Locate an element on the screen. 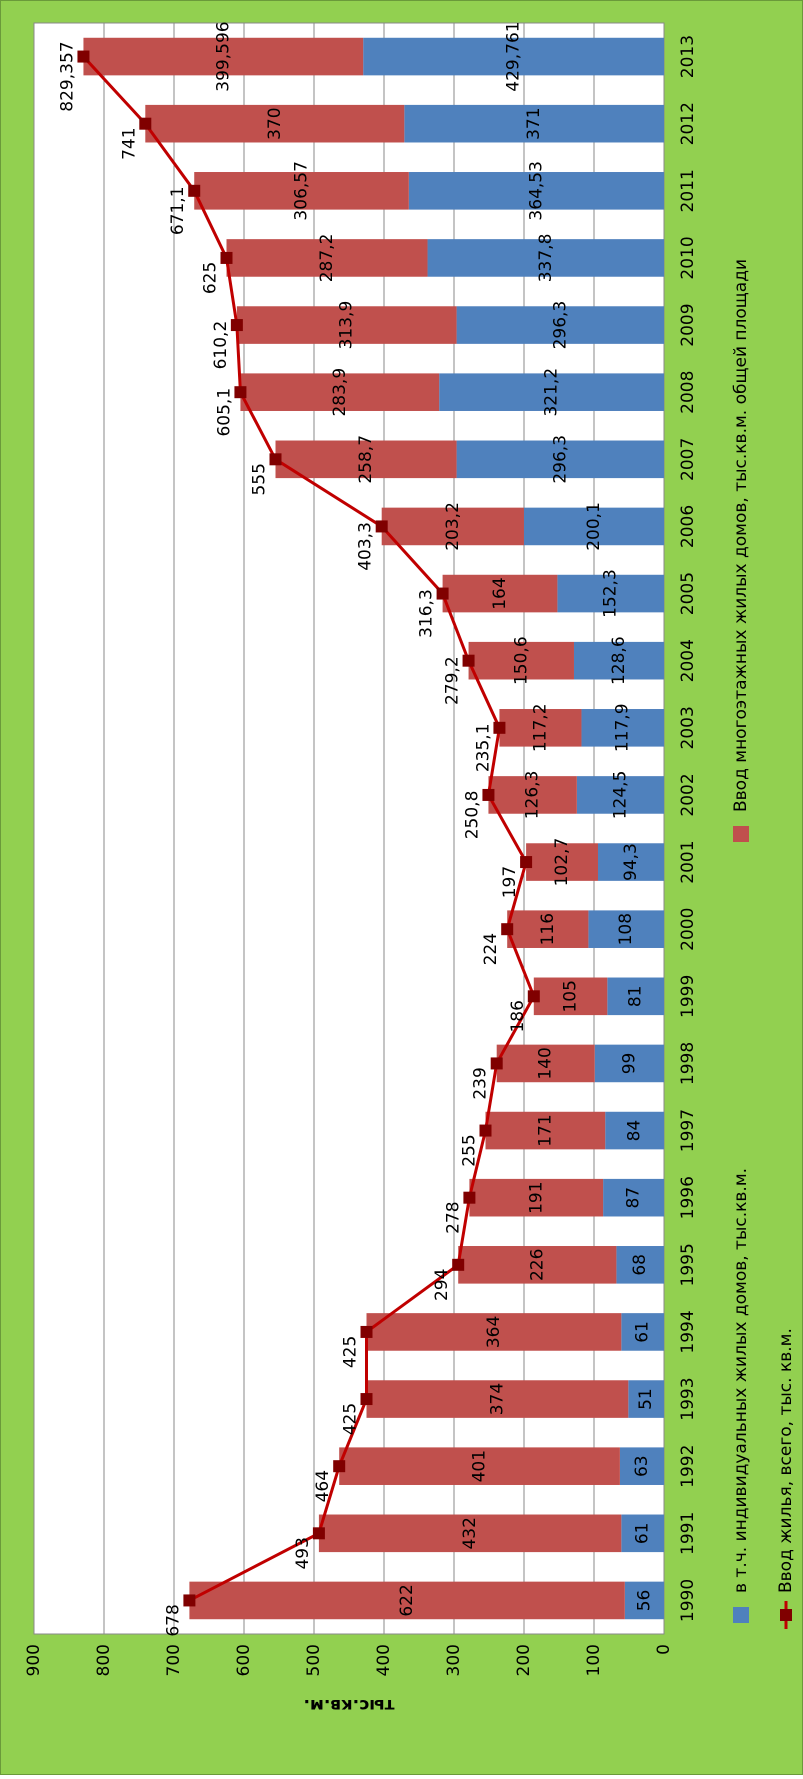  data-label: 197 is located at coordinates (510, 882).